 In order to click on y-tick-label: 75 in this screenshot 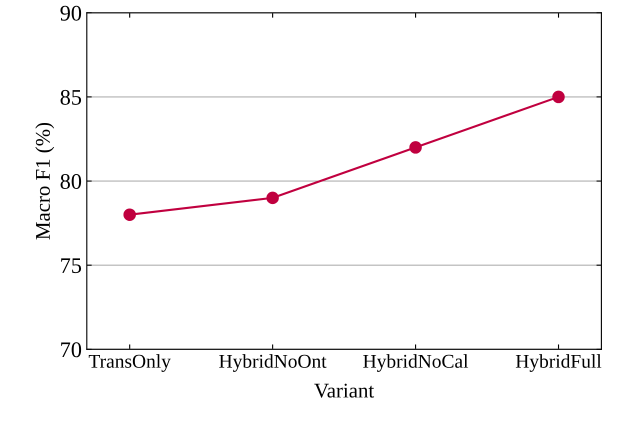, I will do `click(71, 266)`.